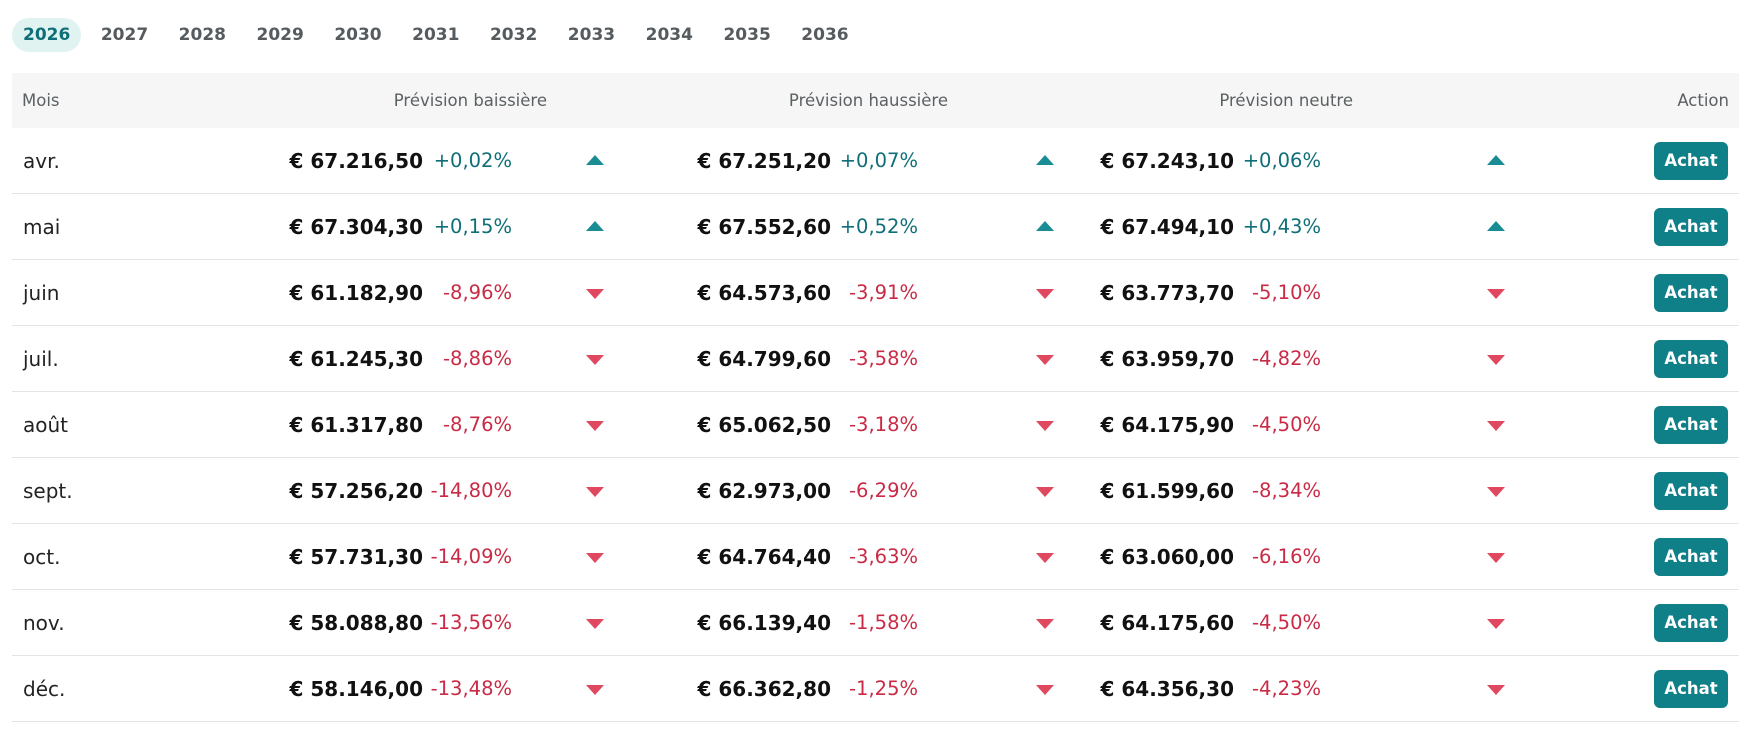 The image size is (1750, 743). I want to click on bear-change-percent: -8,76%, so click(477, 424).